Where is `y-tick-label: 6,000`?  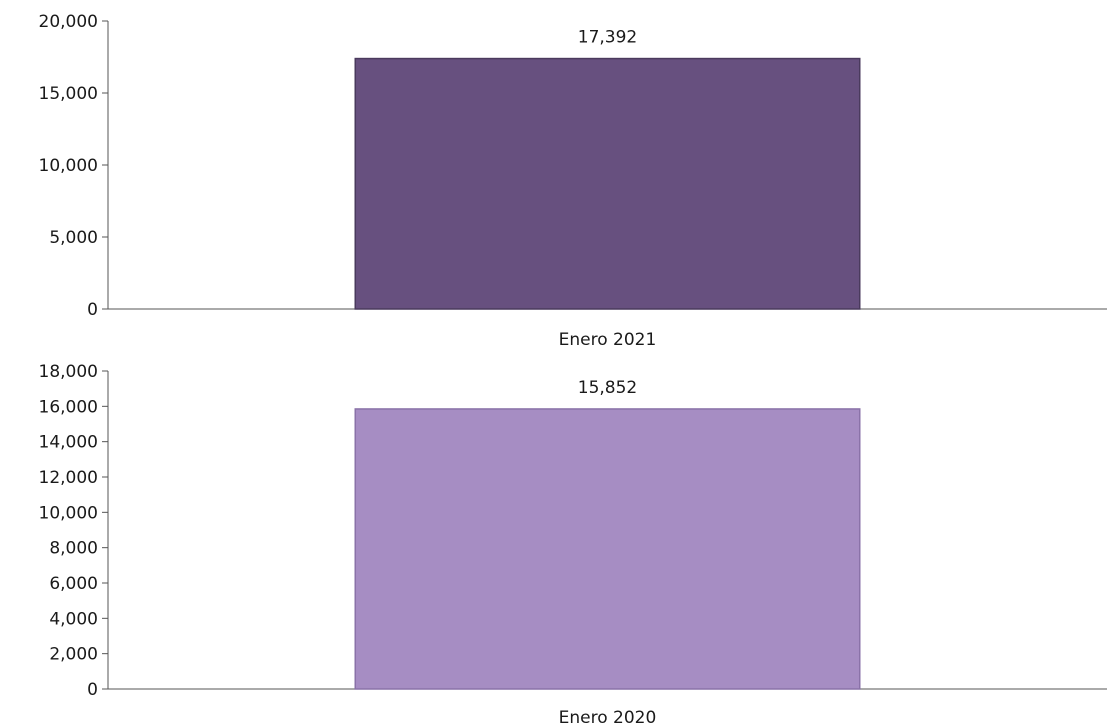 y-tick-label: 6,000 is located at coordinates (73, 584).